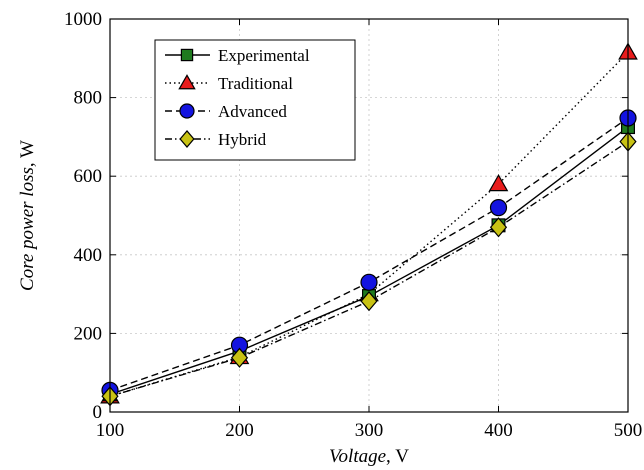 Image resolution: width=644 pixels, height=470 pixels. What do you see at coordinates (498, 183) in the screenshot?
I see `data-point-traditional` at bounding box center [498, 183].